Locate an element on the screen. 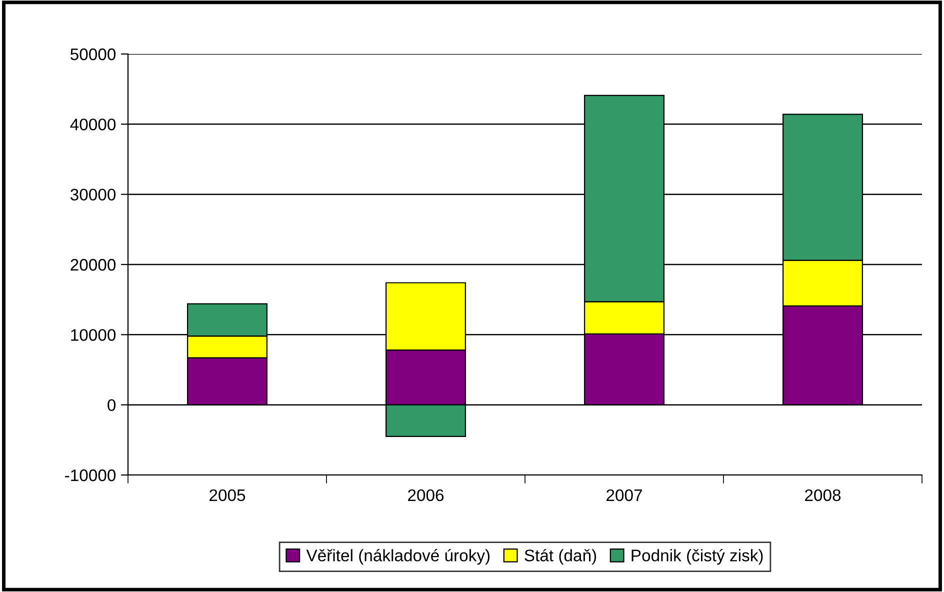  y-tick-label: 40000 is located at coordinates (93, 124).